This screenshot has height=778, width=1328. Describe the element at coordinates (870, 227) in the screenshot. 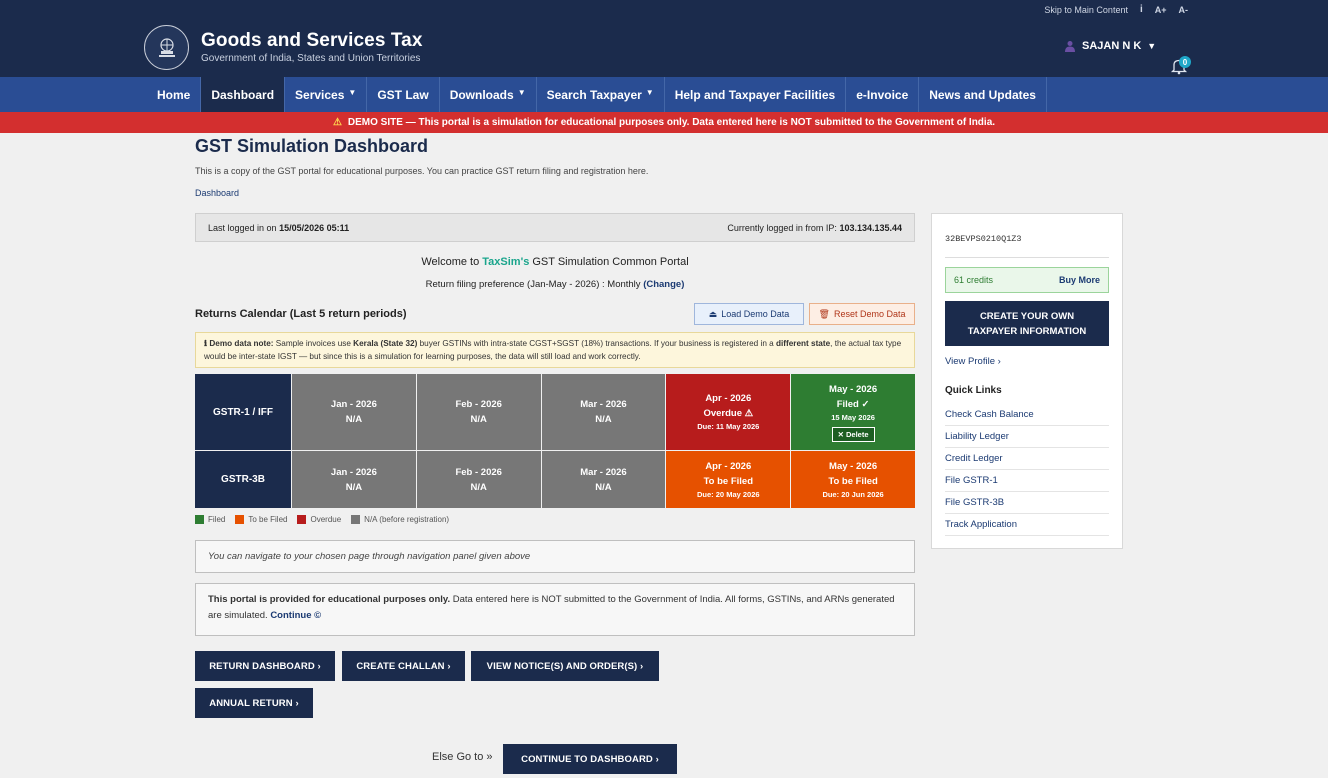

I see `login-ip-value: 103.134.135.44` at that location.